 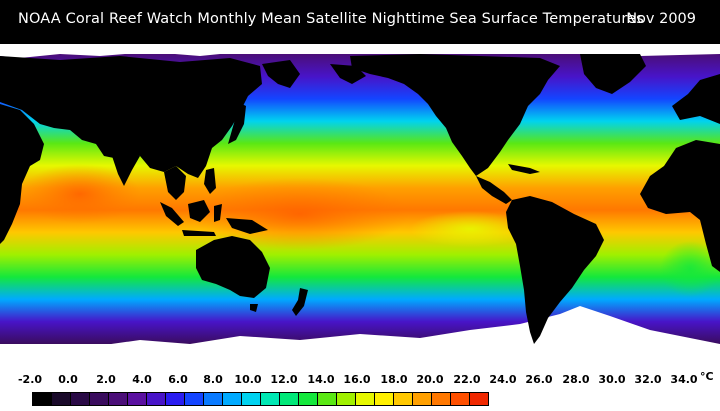 What do you see at coordinates (254, 308) in the screenshot?
I see `land-tasmania` at bounding box center [254, 308].